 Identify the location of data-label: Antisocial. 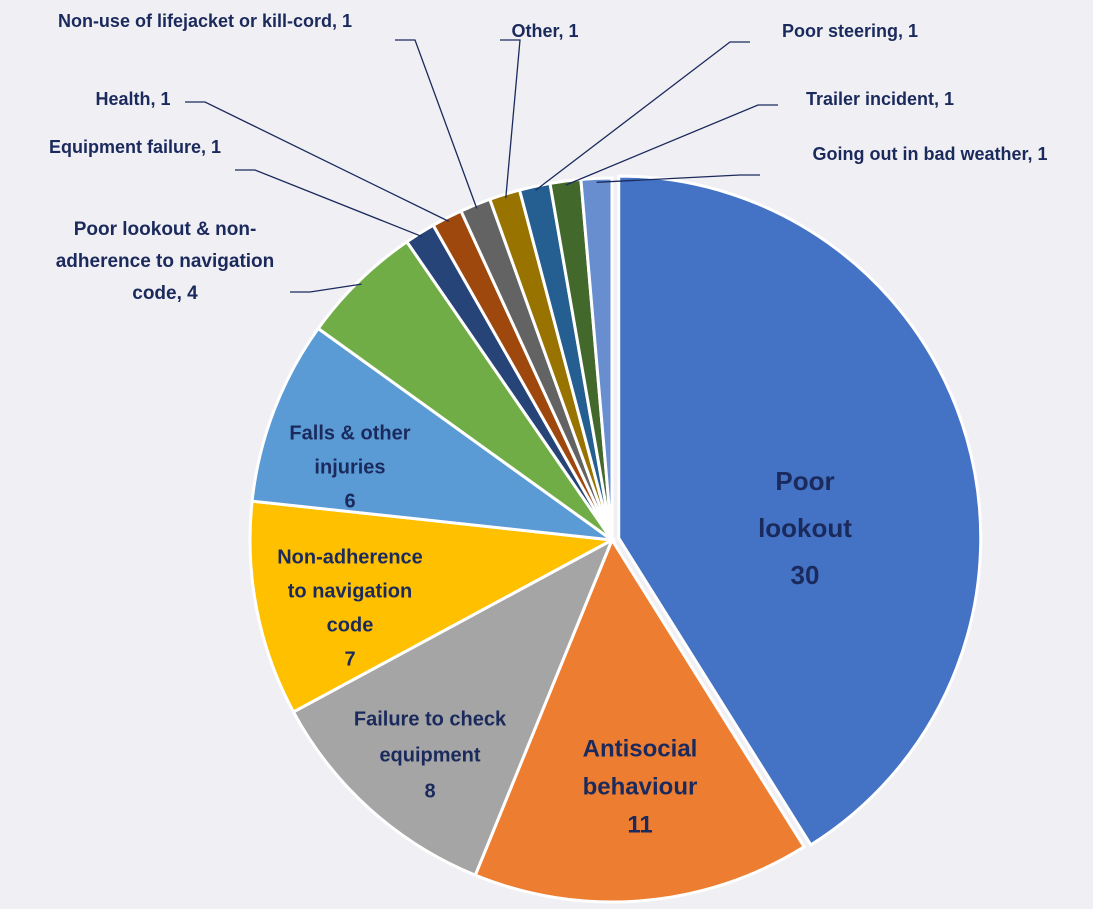
(640, 748).